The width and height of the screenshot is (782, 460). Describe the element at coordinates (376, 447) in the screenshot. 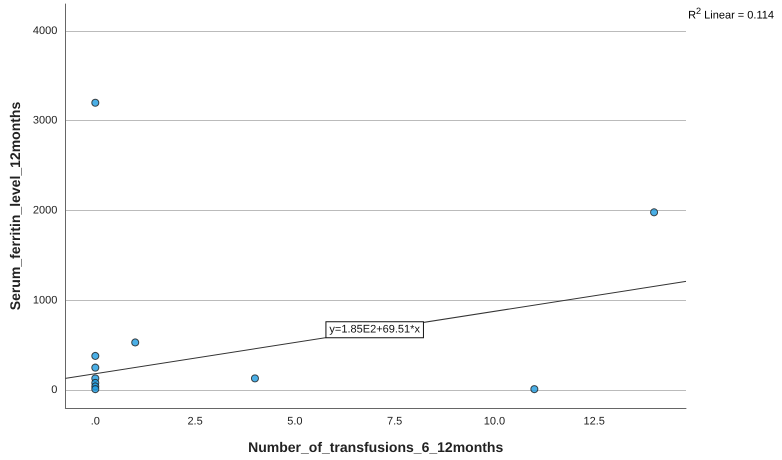

I see `x-axis-title: Number_of_transfusions_6_12months` at that location.